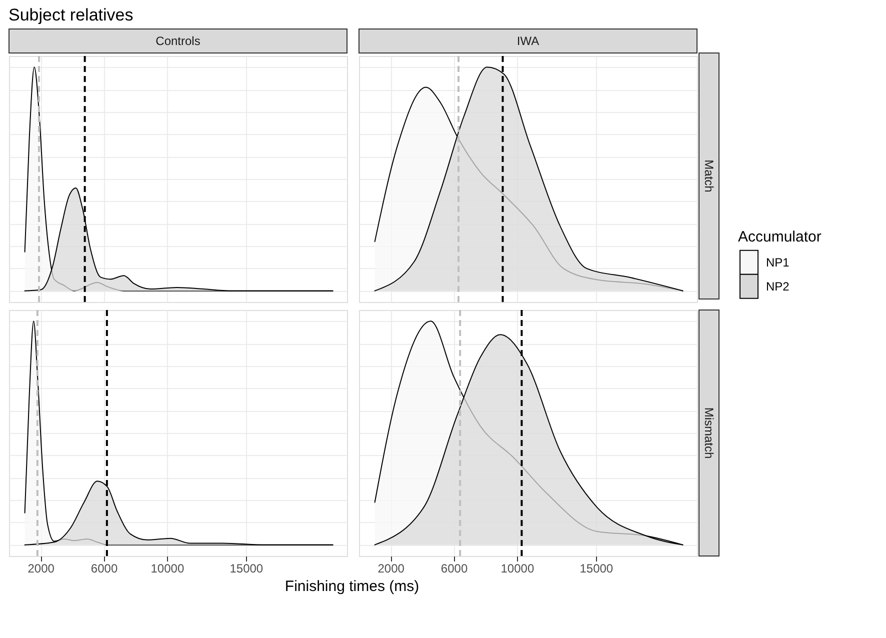 This screenshot has height=638, width=886. Describe the element at coordinates (709, 176) in the screenshot. I see `y2-axis-title: Match` at that location.